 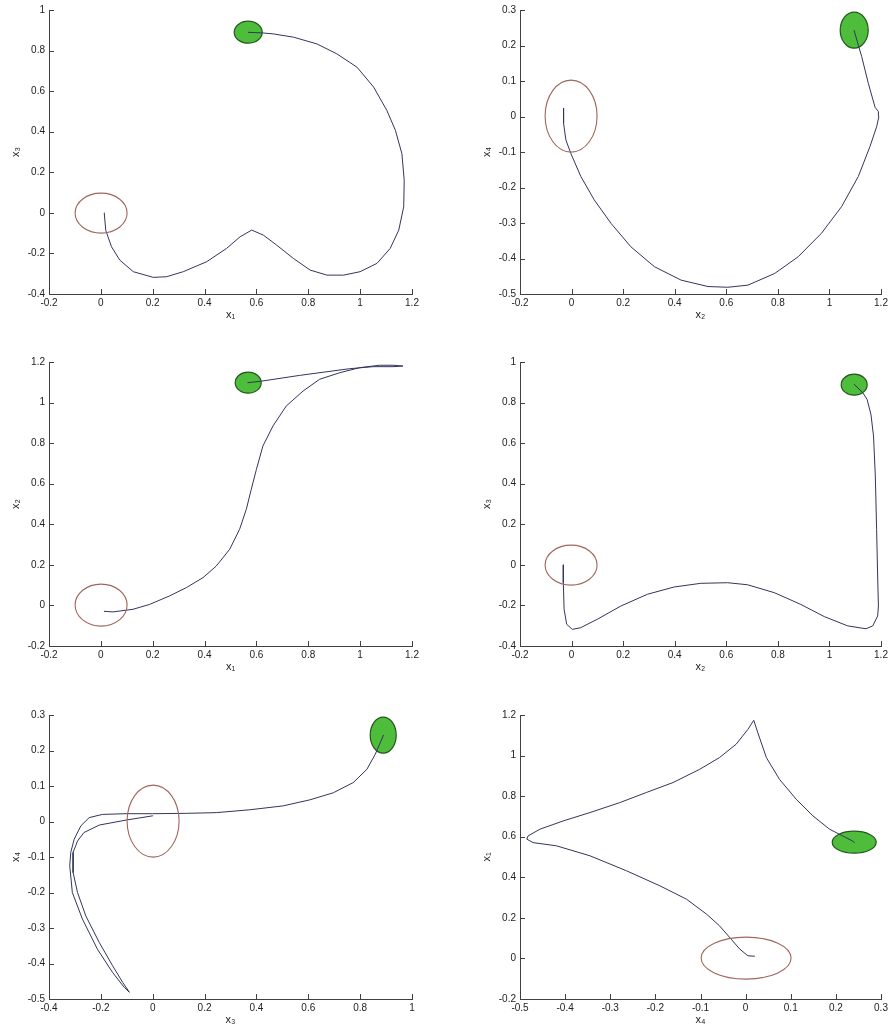 What do you see at coordinates (610, 1007) in the screenshot?
I see `x-tick-label: -0.3` at bounding box center [610, 1007].